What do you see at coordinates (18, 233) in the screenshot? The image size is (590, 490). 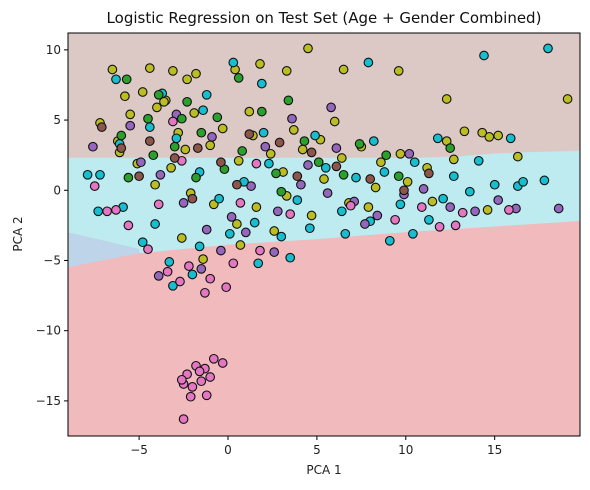 I see `y-axis-label: PCA 2` at bounding box center [18, 233].